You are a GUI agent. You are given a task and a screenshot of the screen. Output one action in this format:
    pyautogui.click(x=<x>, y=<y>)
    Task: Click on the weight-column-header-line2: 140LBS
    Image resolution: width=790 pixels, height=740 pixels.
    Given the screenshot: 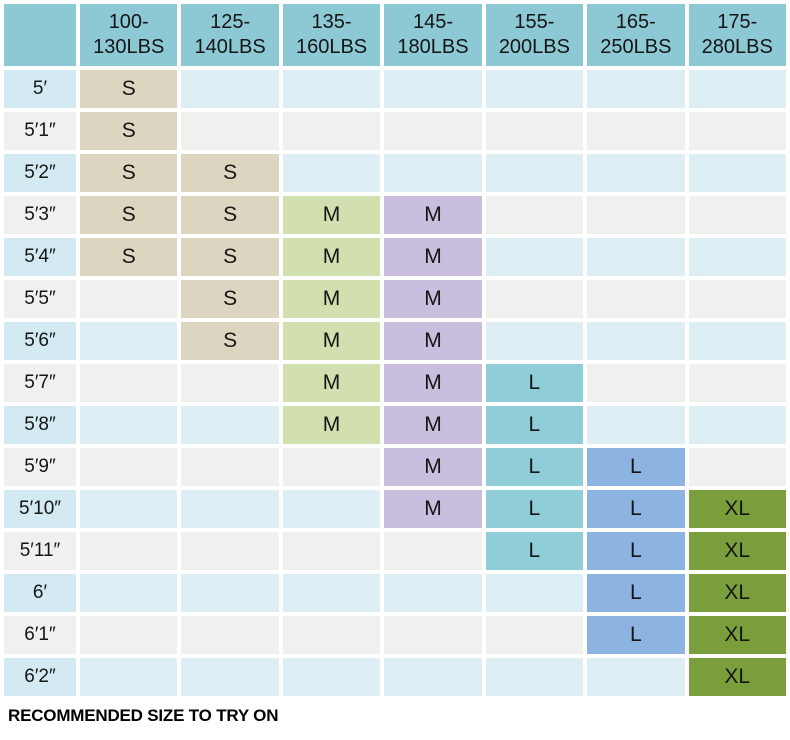 What is the action you would take?
    pyautogui.click(x=230, y=47)
    